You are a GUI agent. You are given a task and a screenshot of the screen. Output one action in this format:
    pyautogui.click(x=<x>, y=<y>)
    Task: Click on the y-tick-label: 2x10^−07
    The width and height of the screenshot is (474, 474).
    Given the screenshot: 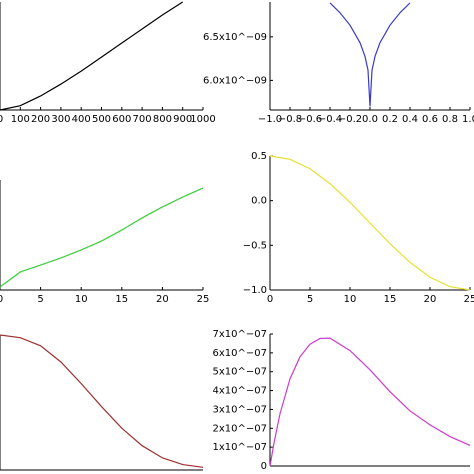 What is the action you would take?
    pyautogui.click(x=240, y=428)
    